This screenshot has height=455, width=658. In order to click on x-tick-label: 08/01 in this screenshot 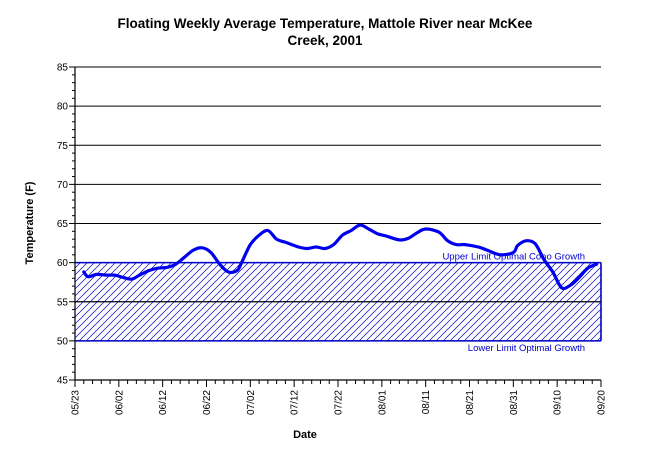, I will do `click(382, 402)`.